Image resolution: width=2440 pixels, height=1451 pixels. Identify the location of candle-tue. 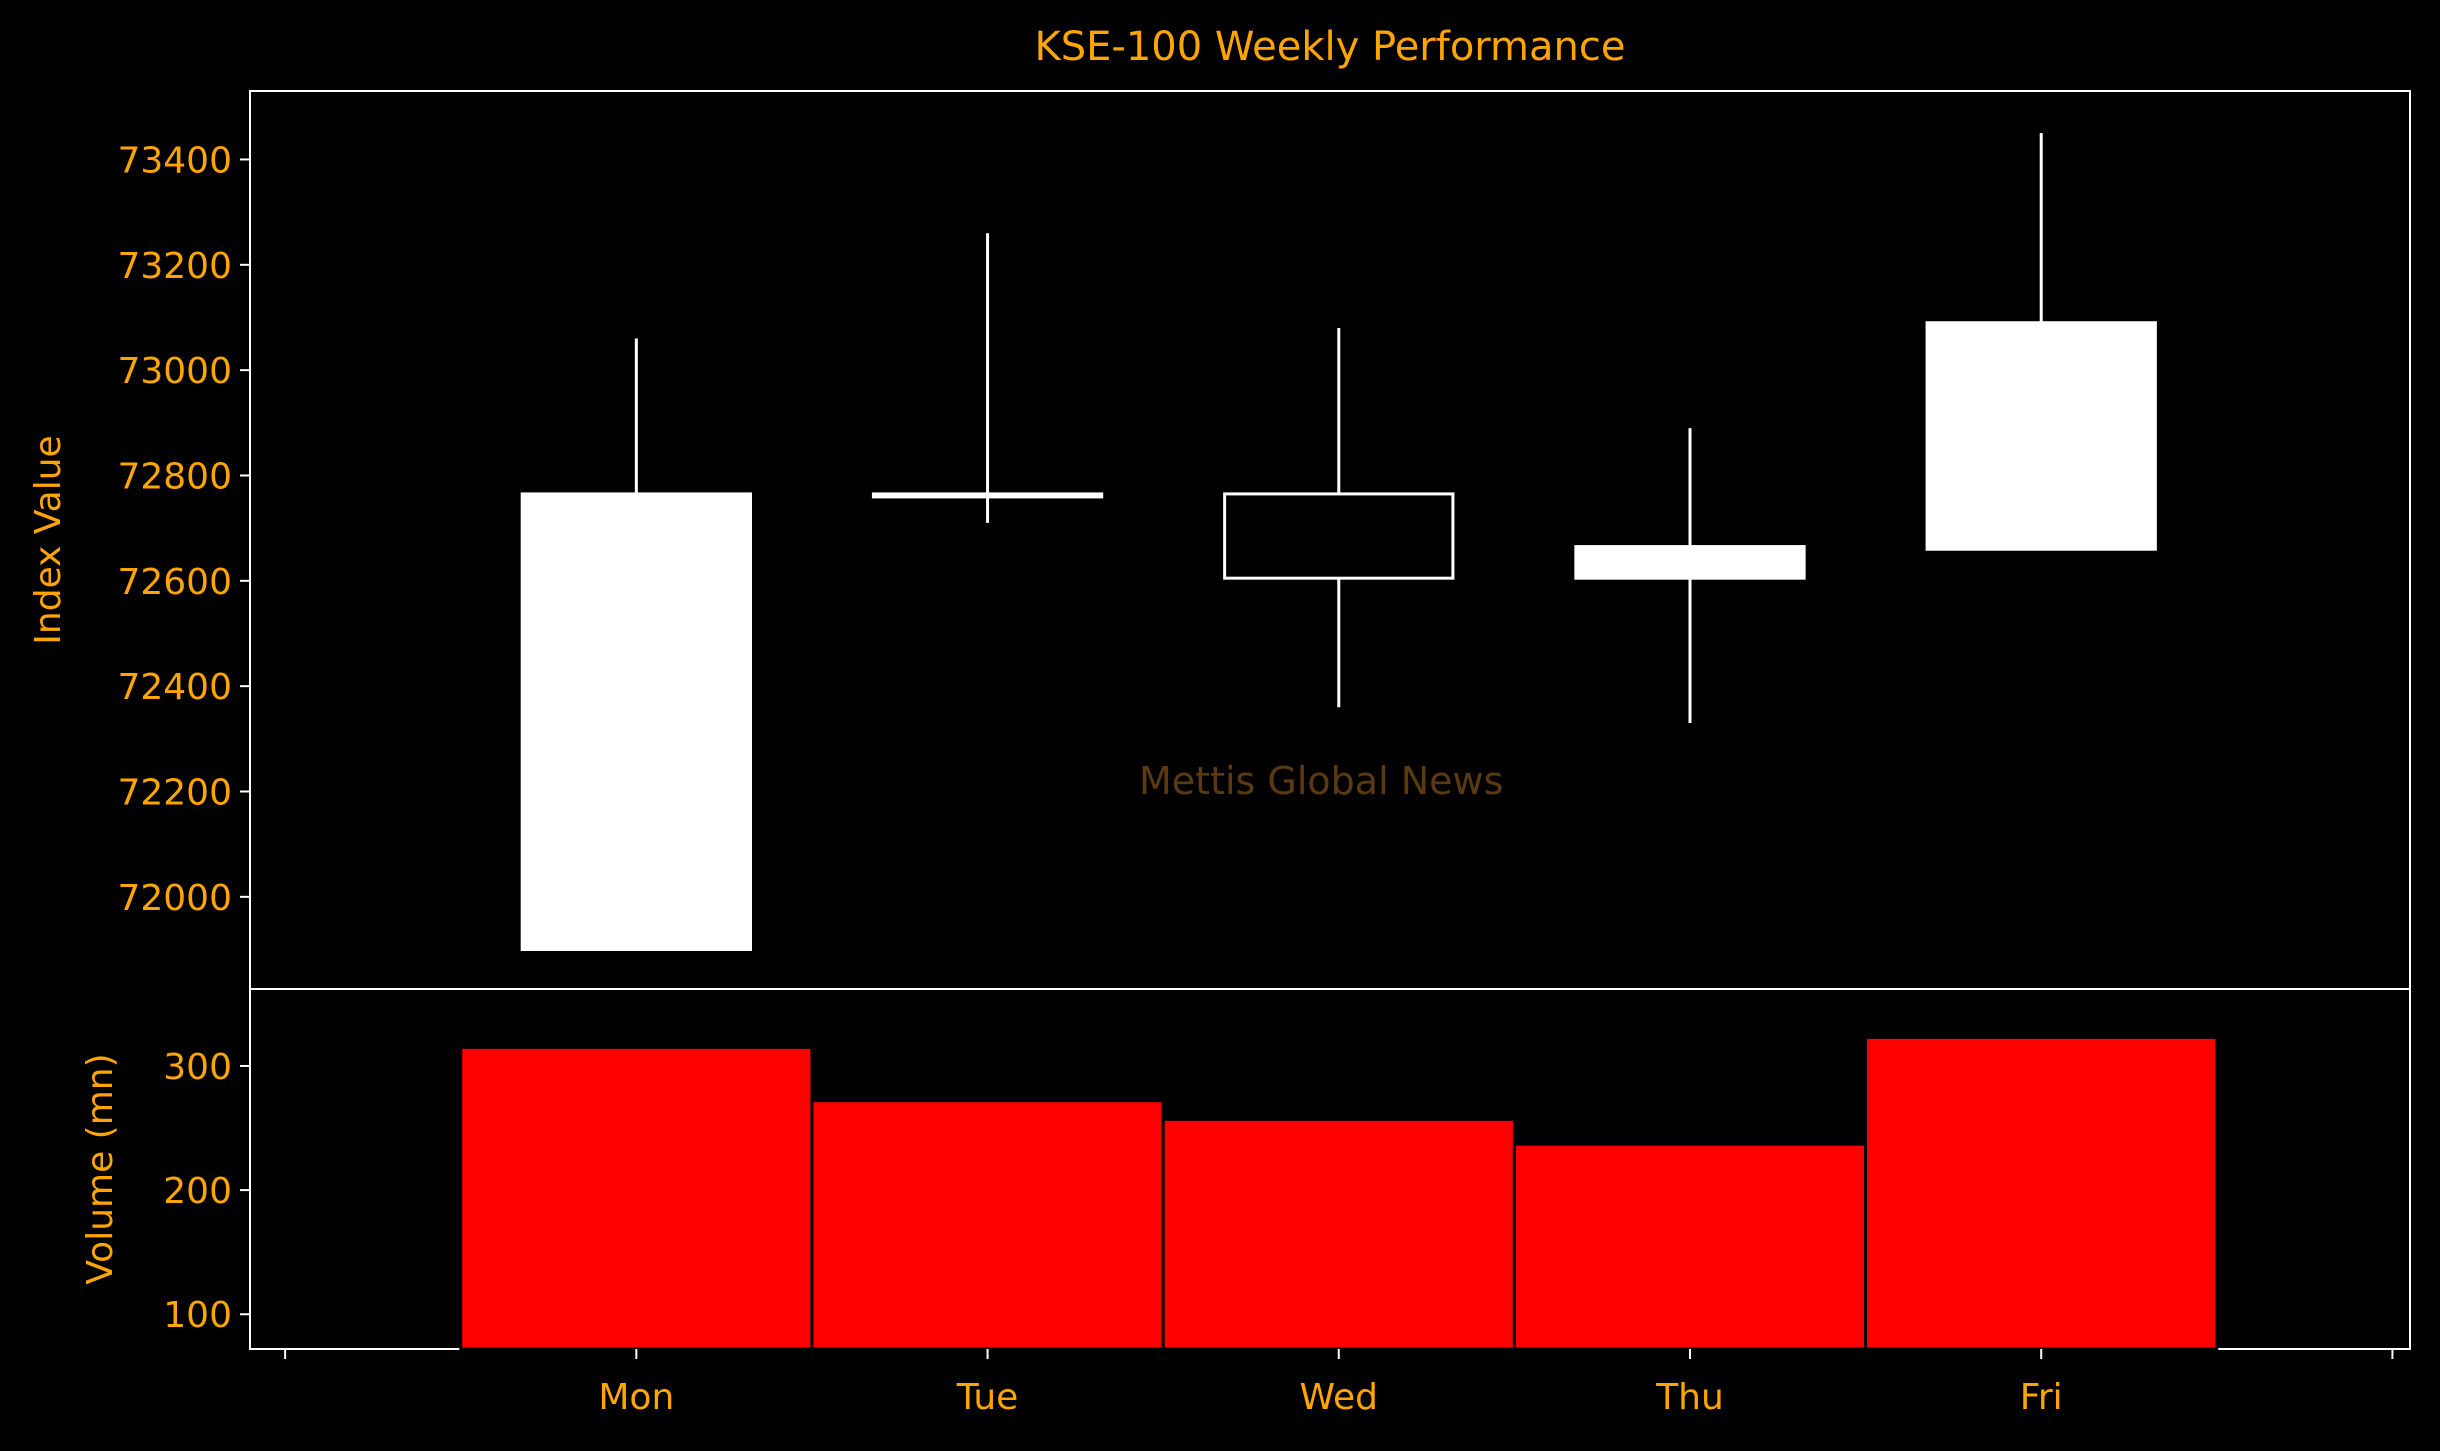
(987, 378).